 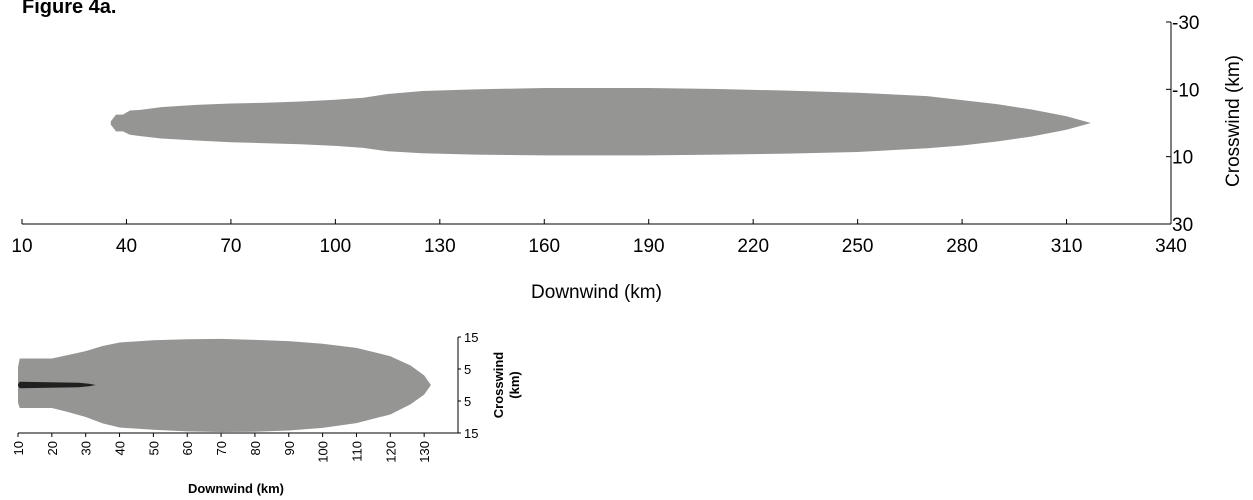 What do you see at coordinates (187, 448) in the screenshot?
I see `chart-2-x-tick-label: 60` at bounding box center [187, 448].